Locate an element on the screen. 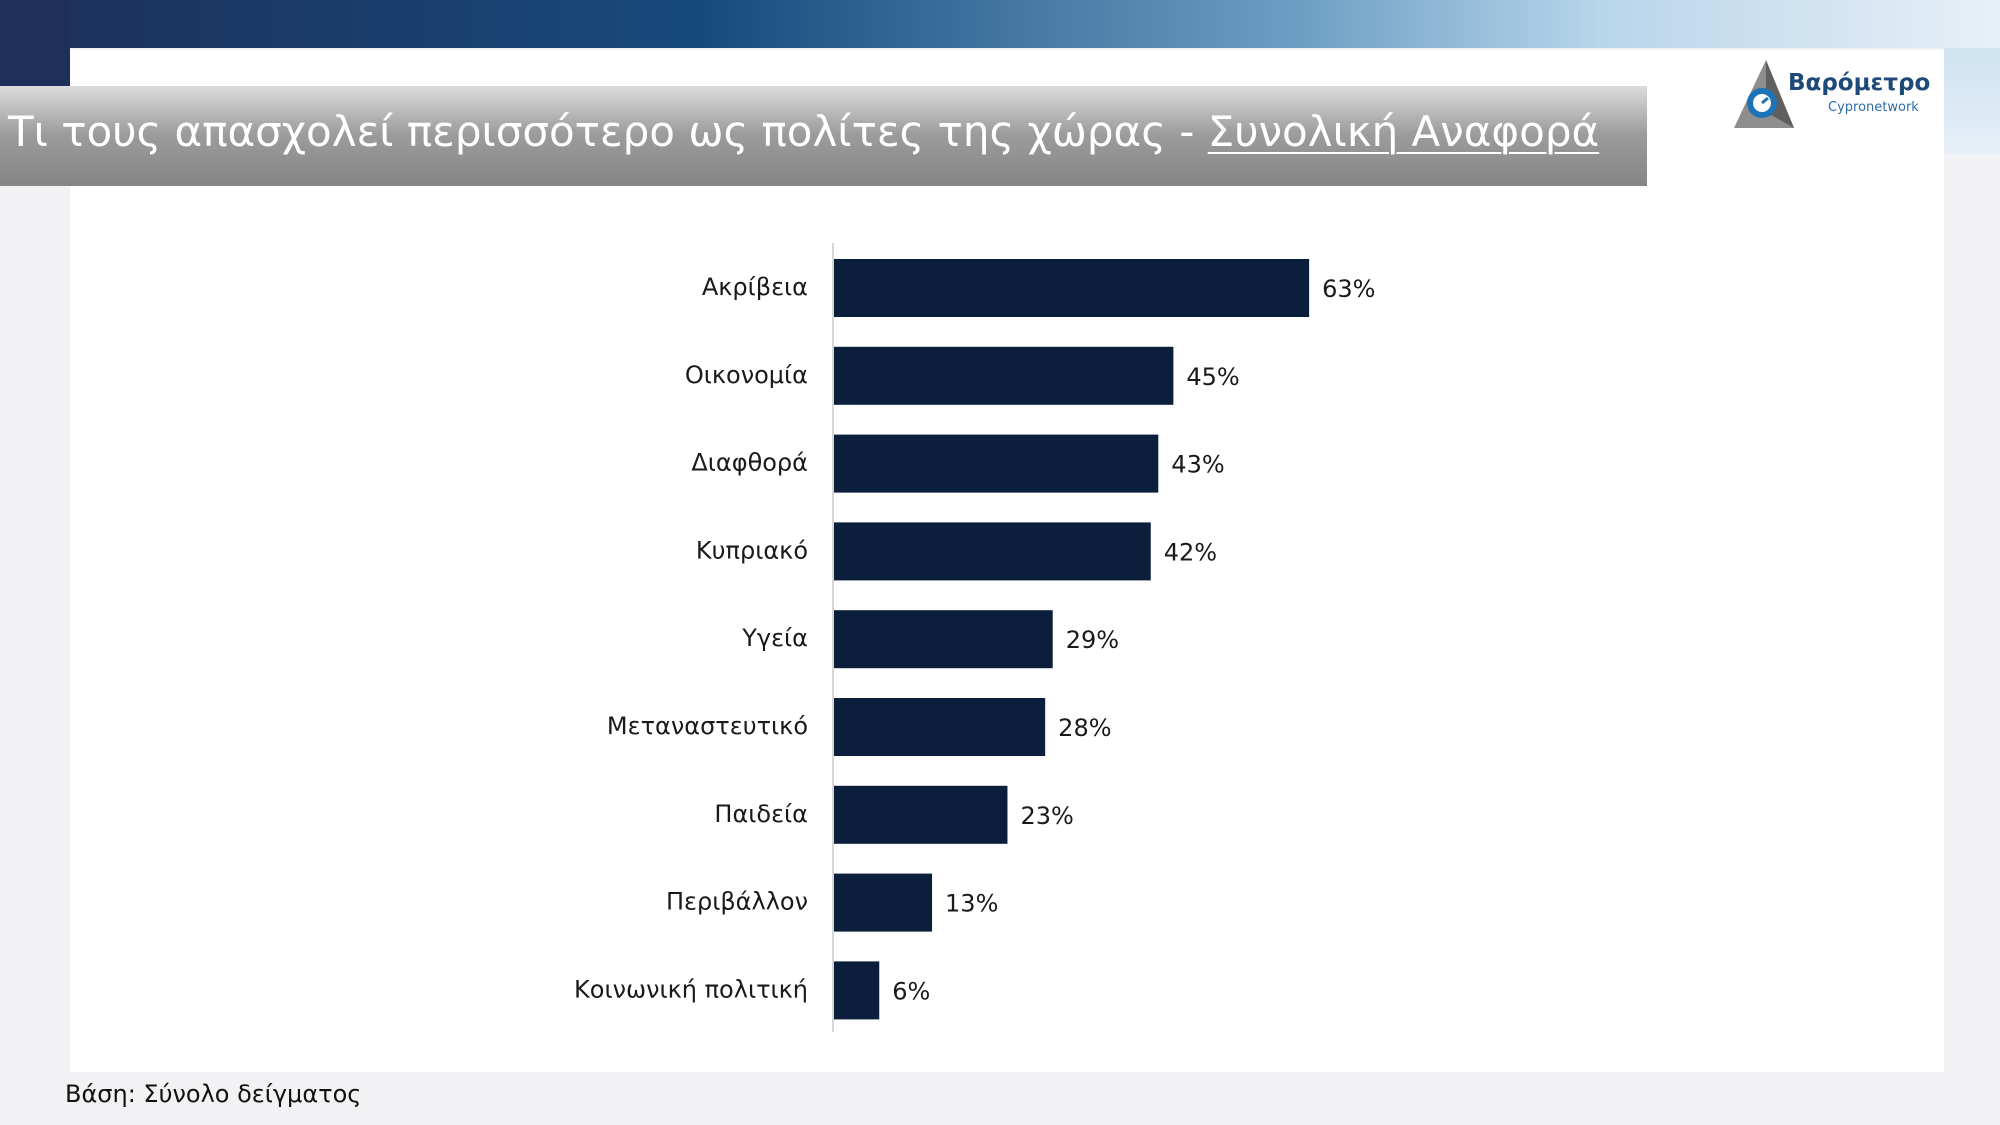  footnote-base: Βάση: Σύνολο δείγματος is located at coordinates (213, 1094).